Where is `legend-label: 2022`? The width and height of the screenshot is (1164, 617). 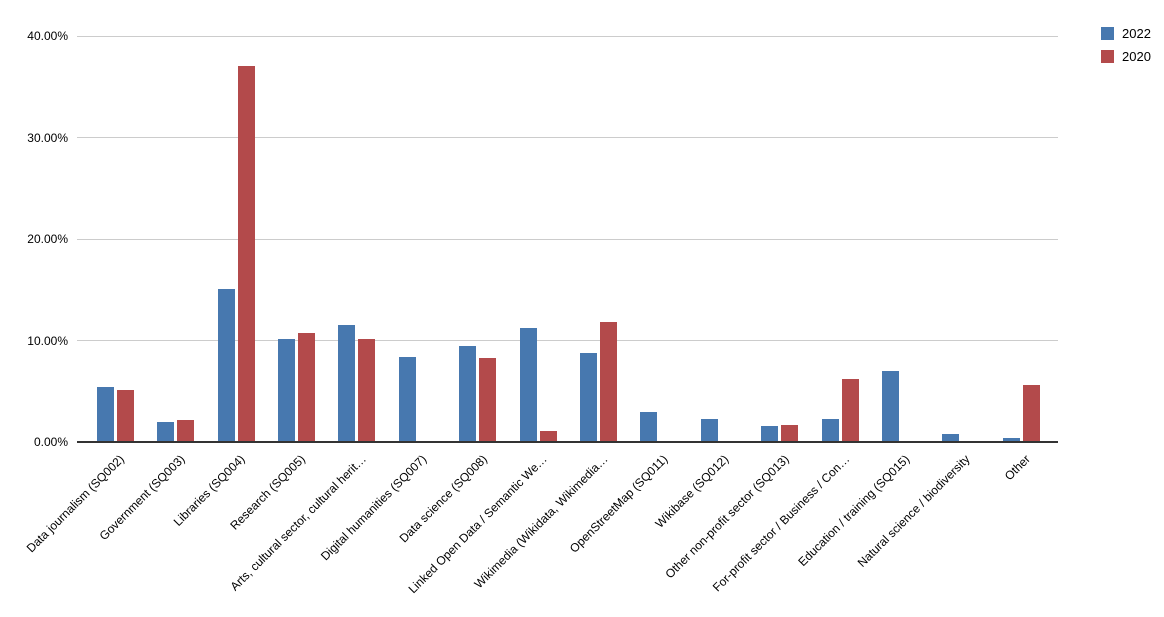 legend-label: 2022 is located at coordinates (1136, 33).